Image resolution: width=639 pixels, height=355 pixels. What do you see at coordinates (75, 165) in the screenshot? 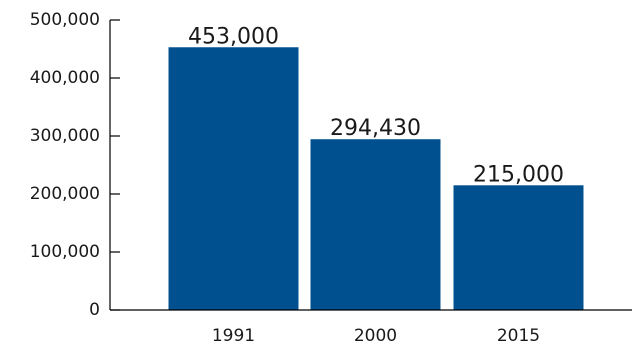
I see `y-axis-ticks: 0 100,000 200,000 300,000 400,000 500,000` at bounding box center [75, 165].